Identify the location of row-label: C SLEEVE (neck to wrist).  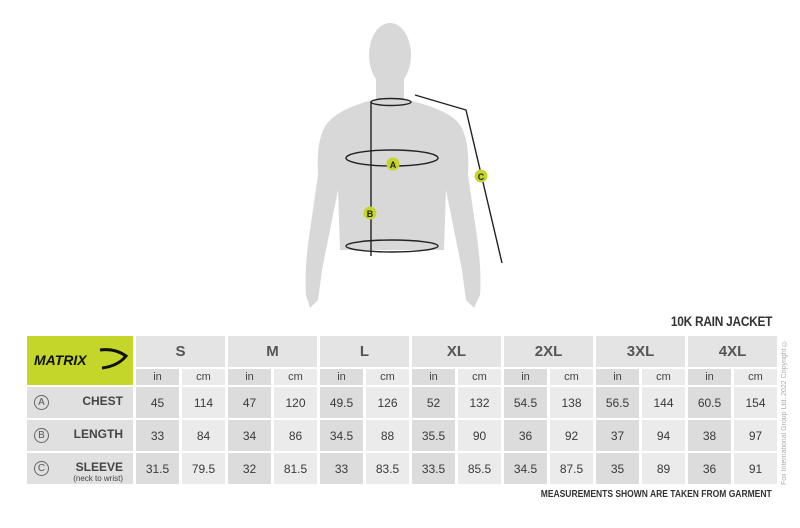
(80, 468).